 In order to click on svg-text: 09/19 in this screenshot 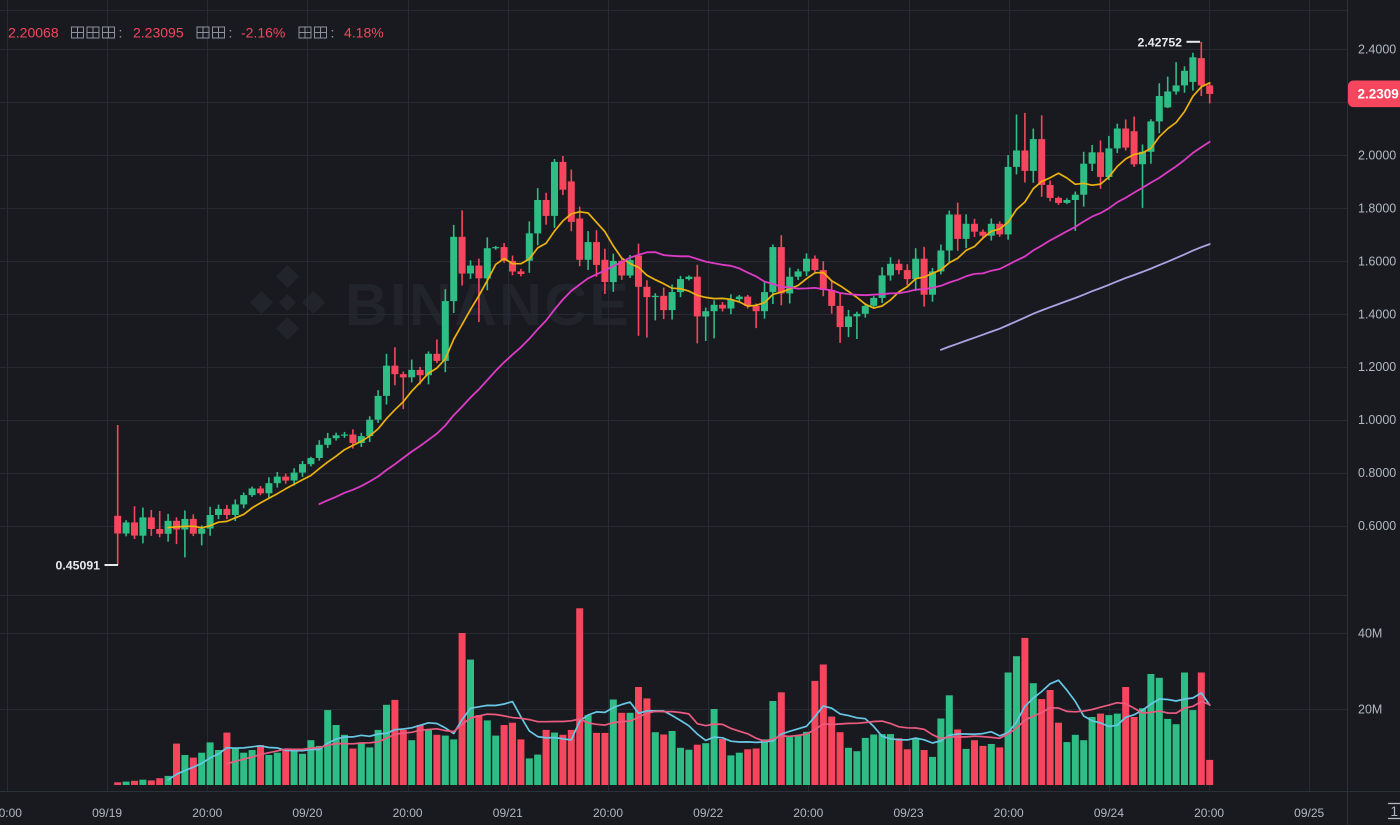, I will do `click(107, 813)`.